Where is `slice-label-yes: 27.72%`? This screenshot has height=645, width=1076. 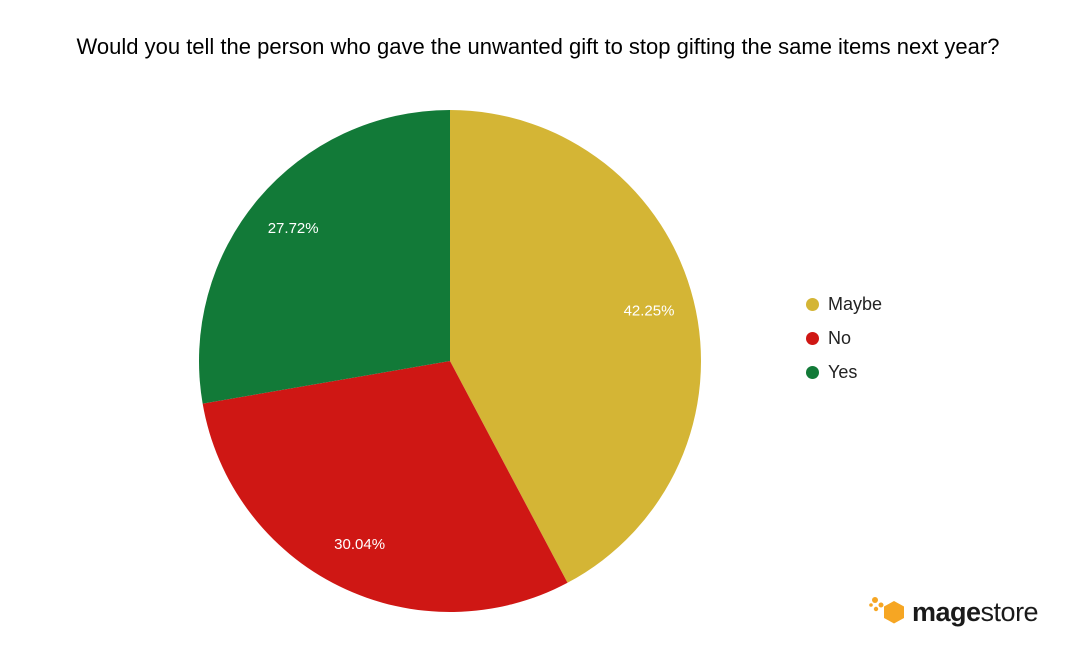
slice-label-yes: 27.72% is located at coordinates (293, 228).